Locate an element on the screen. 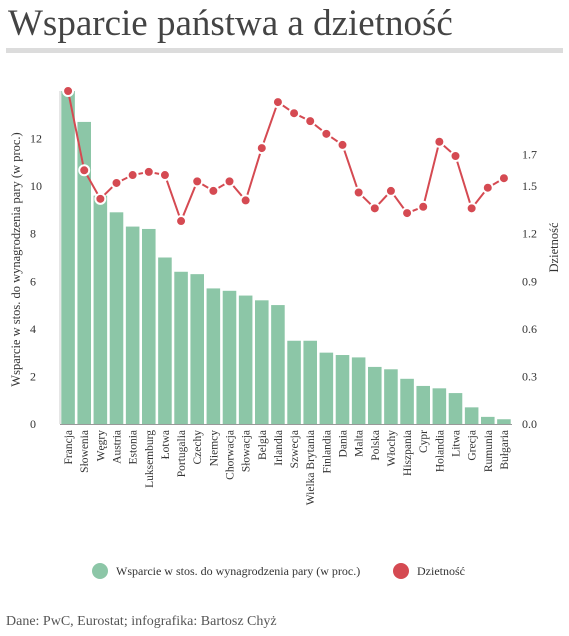  bar-Słowacja is located at coordinates (245, 359).